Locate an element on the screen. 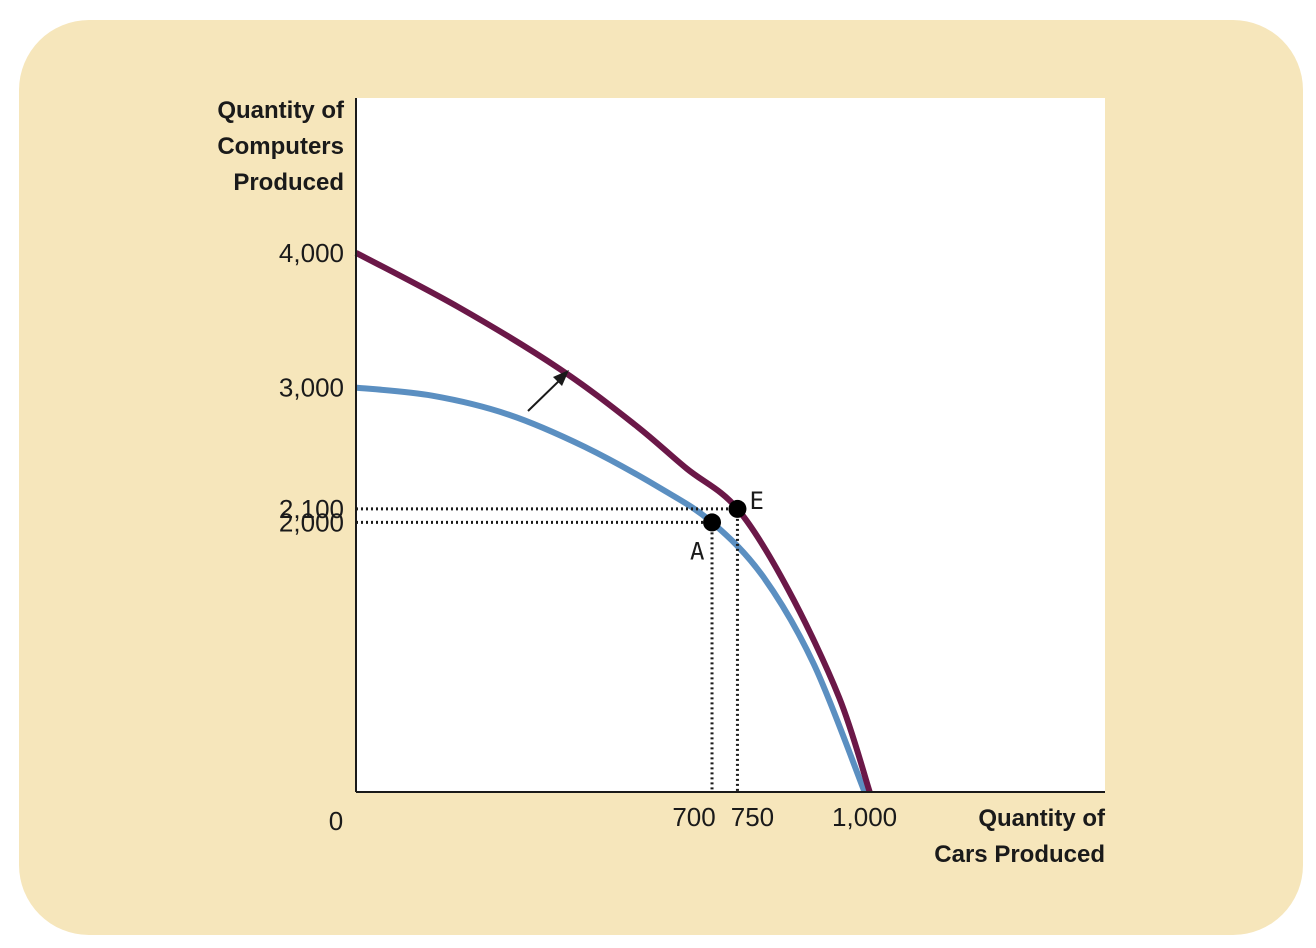  y-axis-title-line-2: Computers is located at coordinates (280, 146).